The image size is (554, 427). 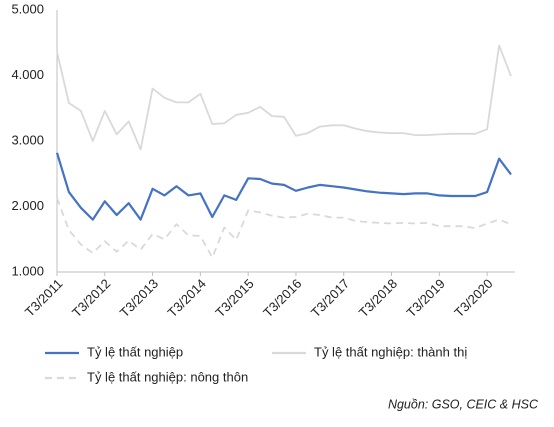 I want to click on legend-label: Tỷ lệ thất nghiệp: thành thị, so click(x=390, y=351).